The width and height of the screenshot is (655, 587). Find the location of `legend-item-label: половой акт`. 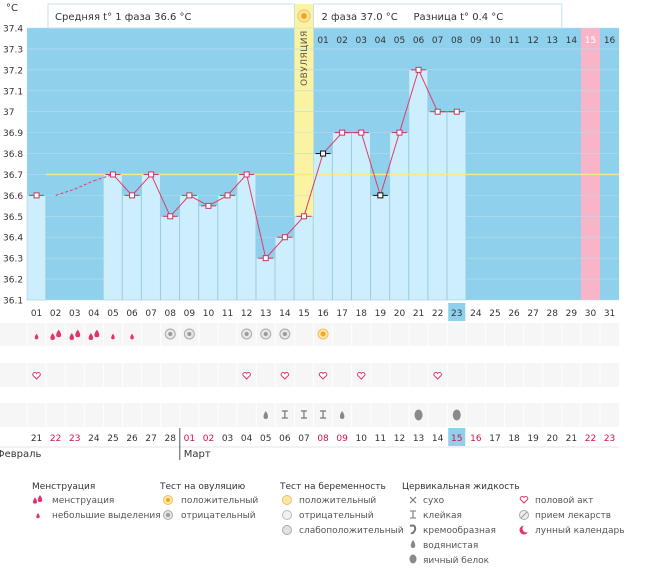

legend-item-label: половой акт is located at coordinates (564, 501).